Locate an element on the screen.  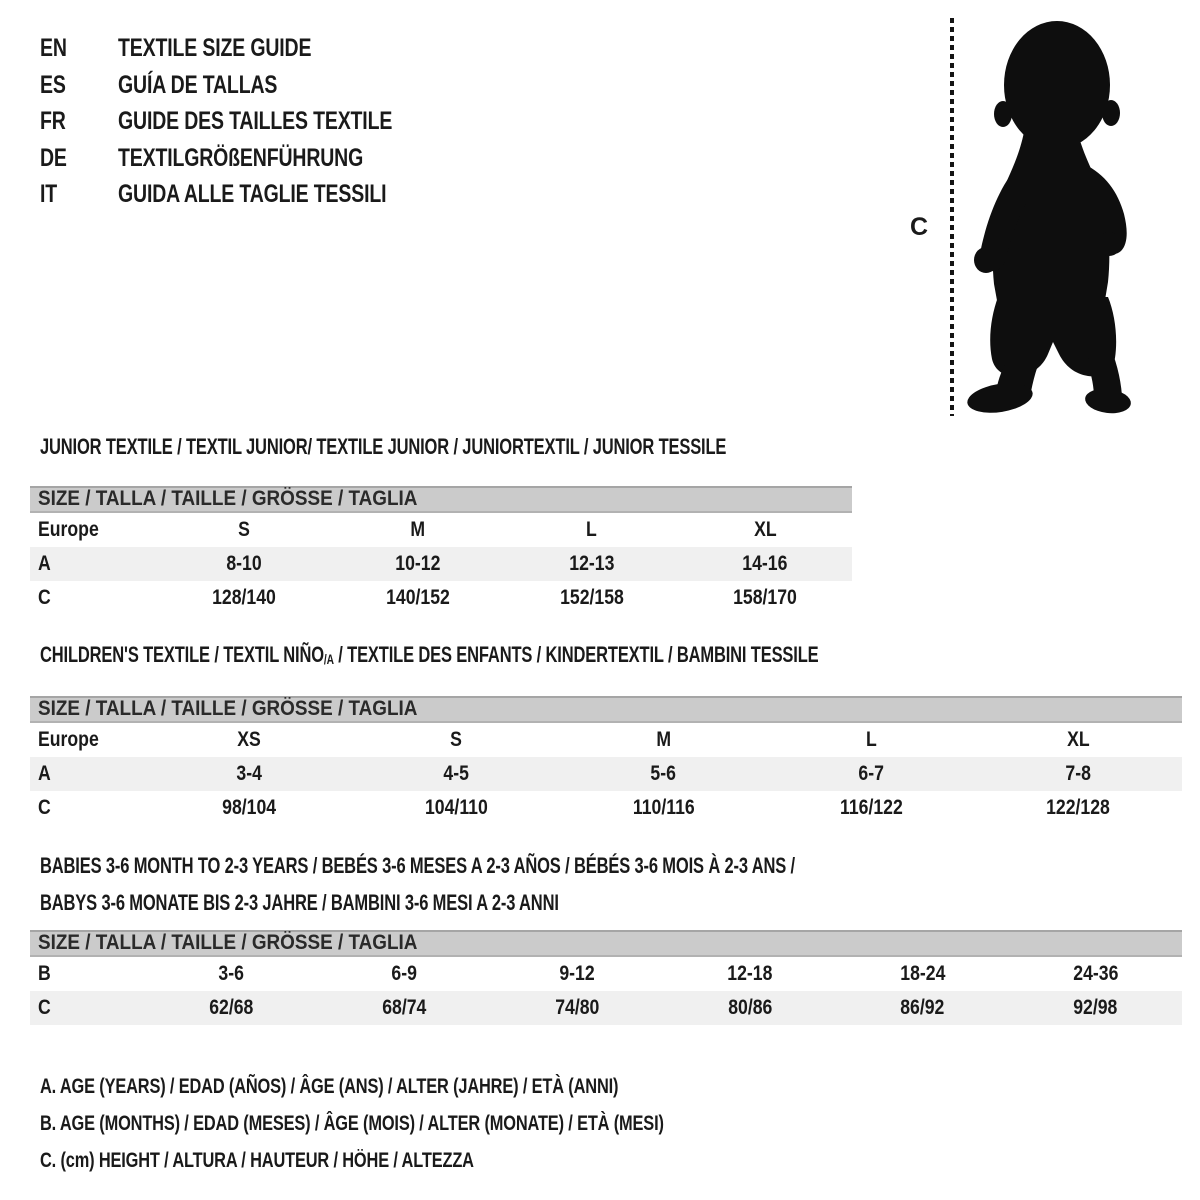
lang-code-de: DE is located at coordinates (53, 157).